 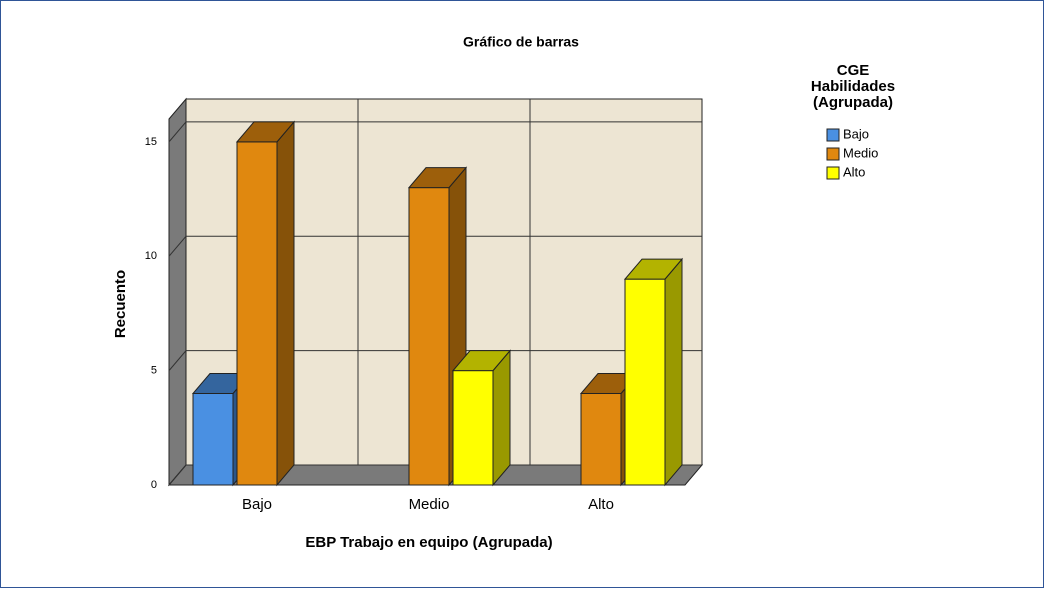 What do you see at coordinates (257, 504) in the screenshot?
I see `x-tick-label: Bajo` at bounding box center [257, 504].